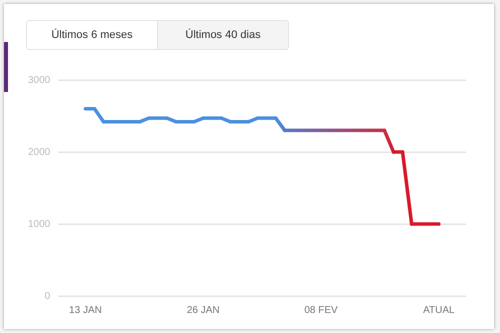 The width and height of the screenshot is (500, 333). What do you see at coordinates (203, 310) in the screenshot?
I see `x-tick-label: 26 JAN` at bounding box center [203, 310].